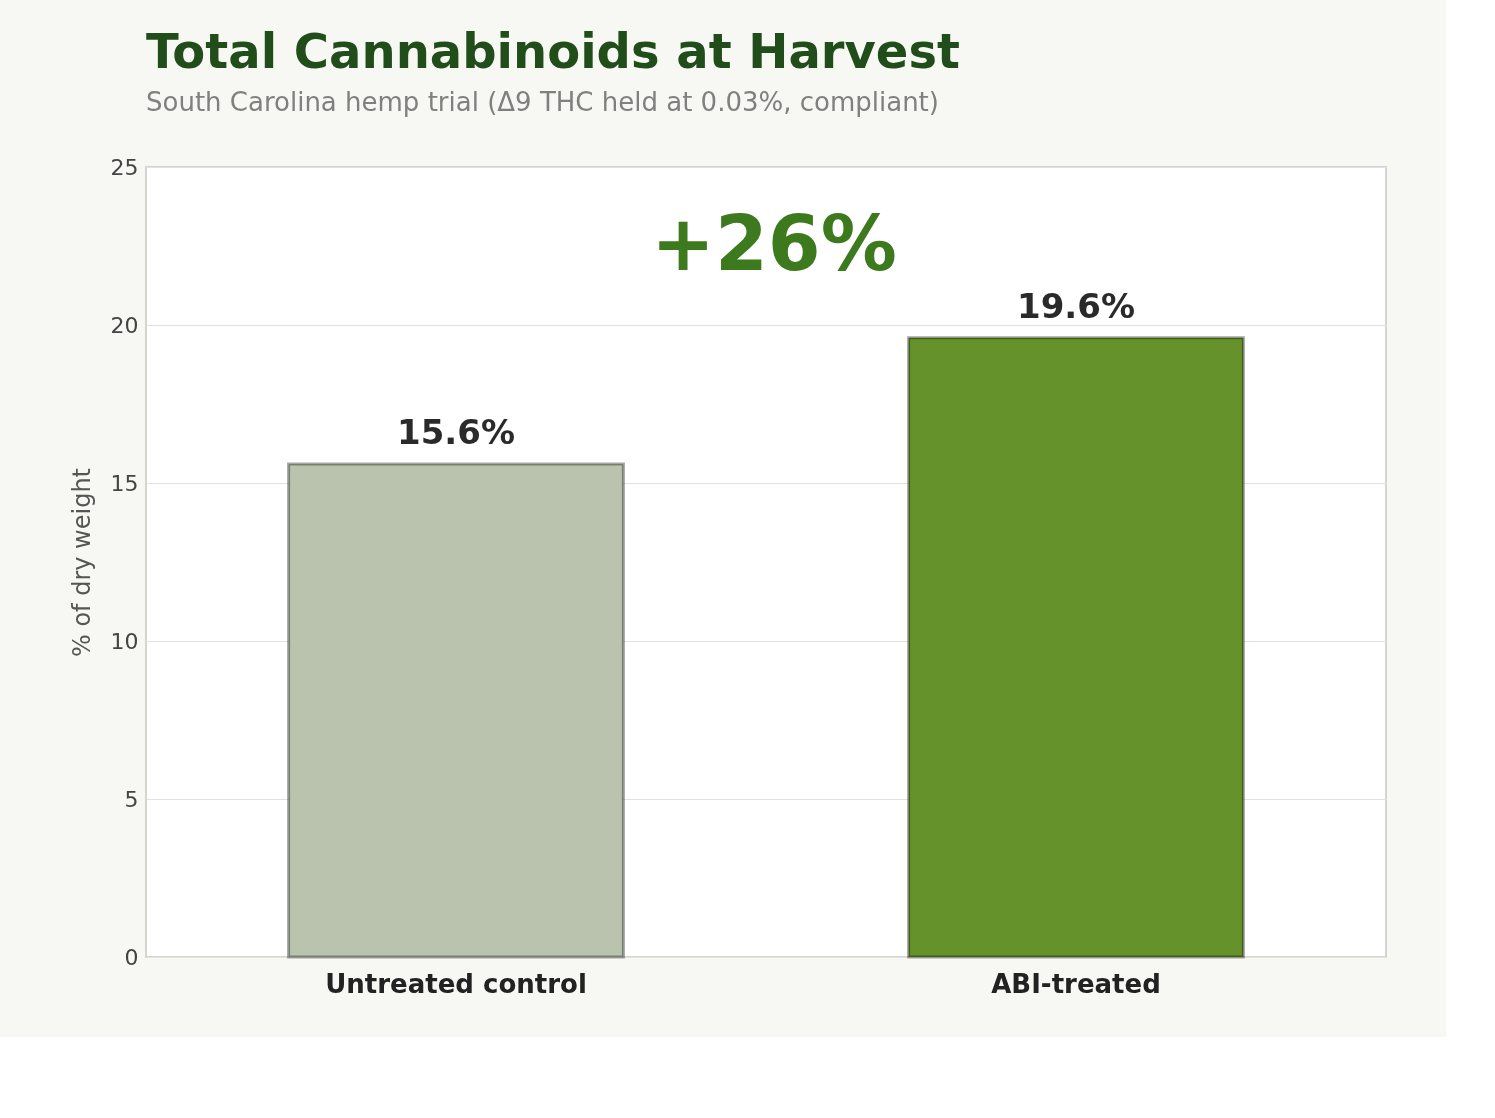 The height and width of the screenshot is (1118, 1495). Describe the element at coordinates (542, 102) in the screenshot. I see `chart-subtitle: South Carolina hemp trial (Δ9 THC held at 0.03%, compliant)` at that location.